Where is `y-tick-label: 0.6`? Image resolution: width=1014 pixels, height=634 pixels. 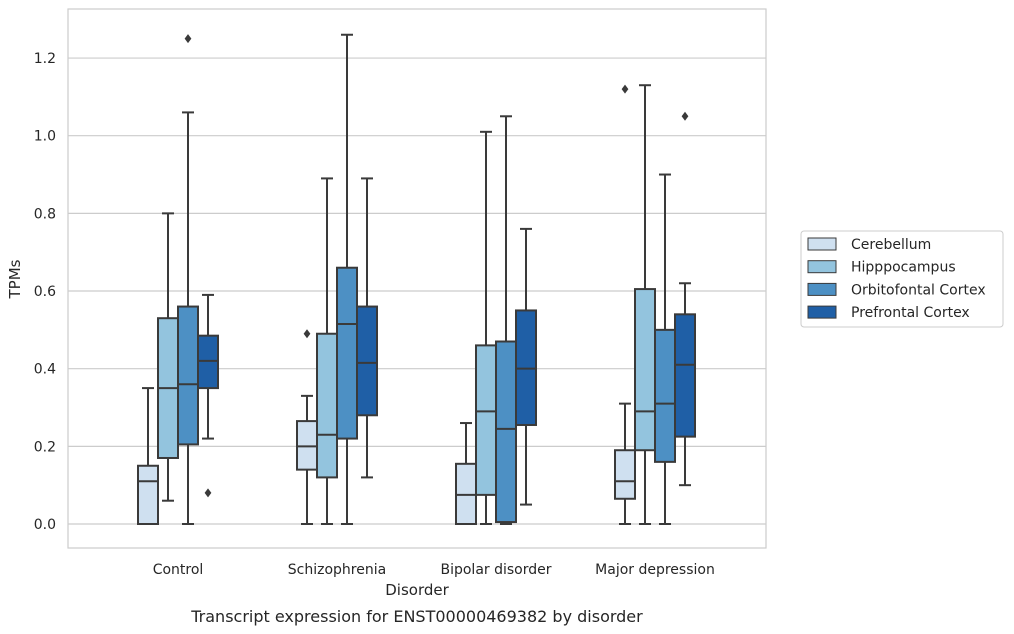
y-tick-label: 0.6 is located at coordinates (45, 292).